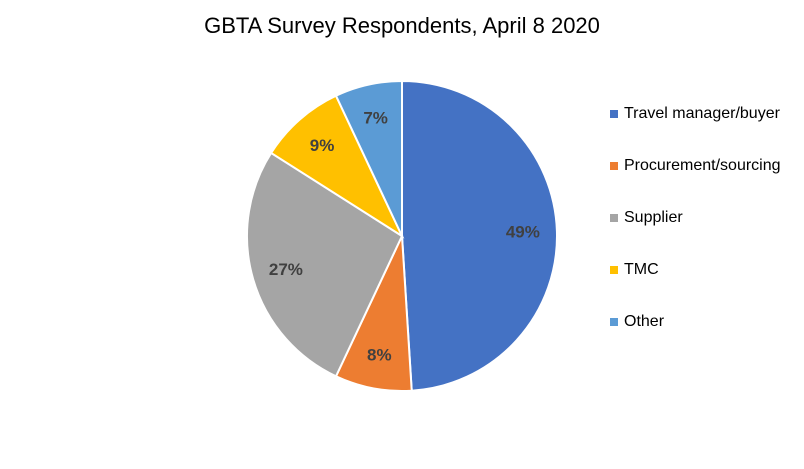  Describe the element at coordinates (644, 321) in the screenshot. I see `legend-label: Other` at that location.